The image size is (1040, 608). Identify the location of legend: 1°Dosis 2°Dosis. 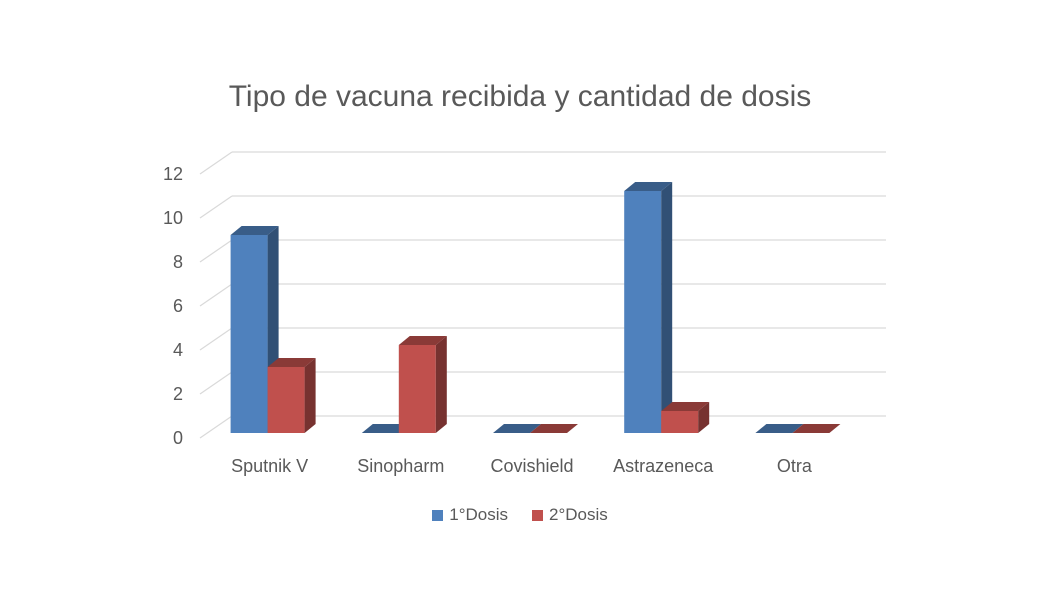
(520, 515).